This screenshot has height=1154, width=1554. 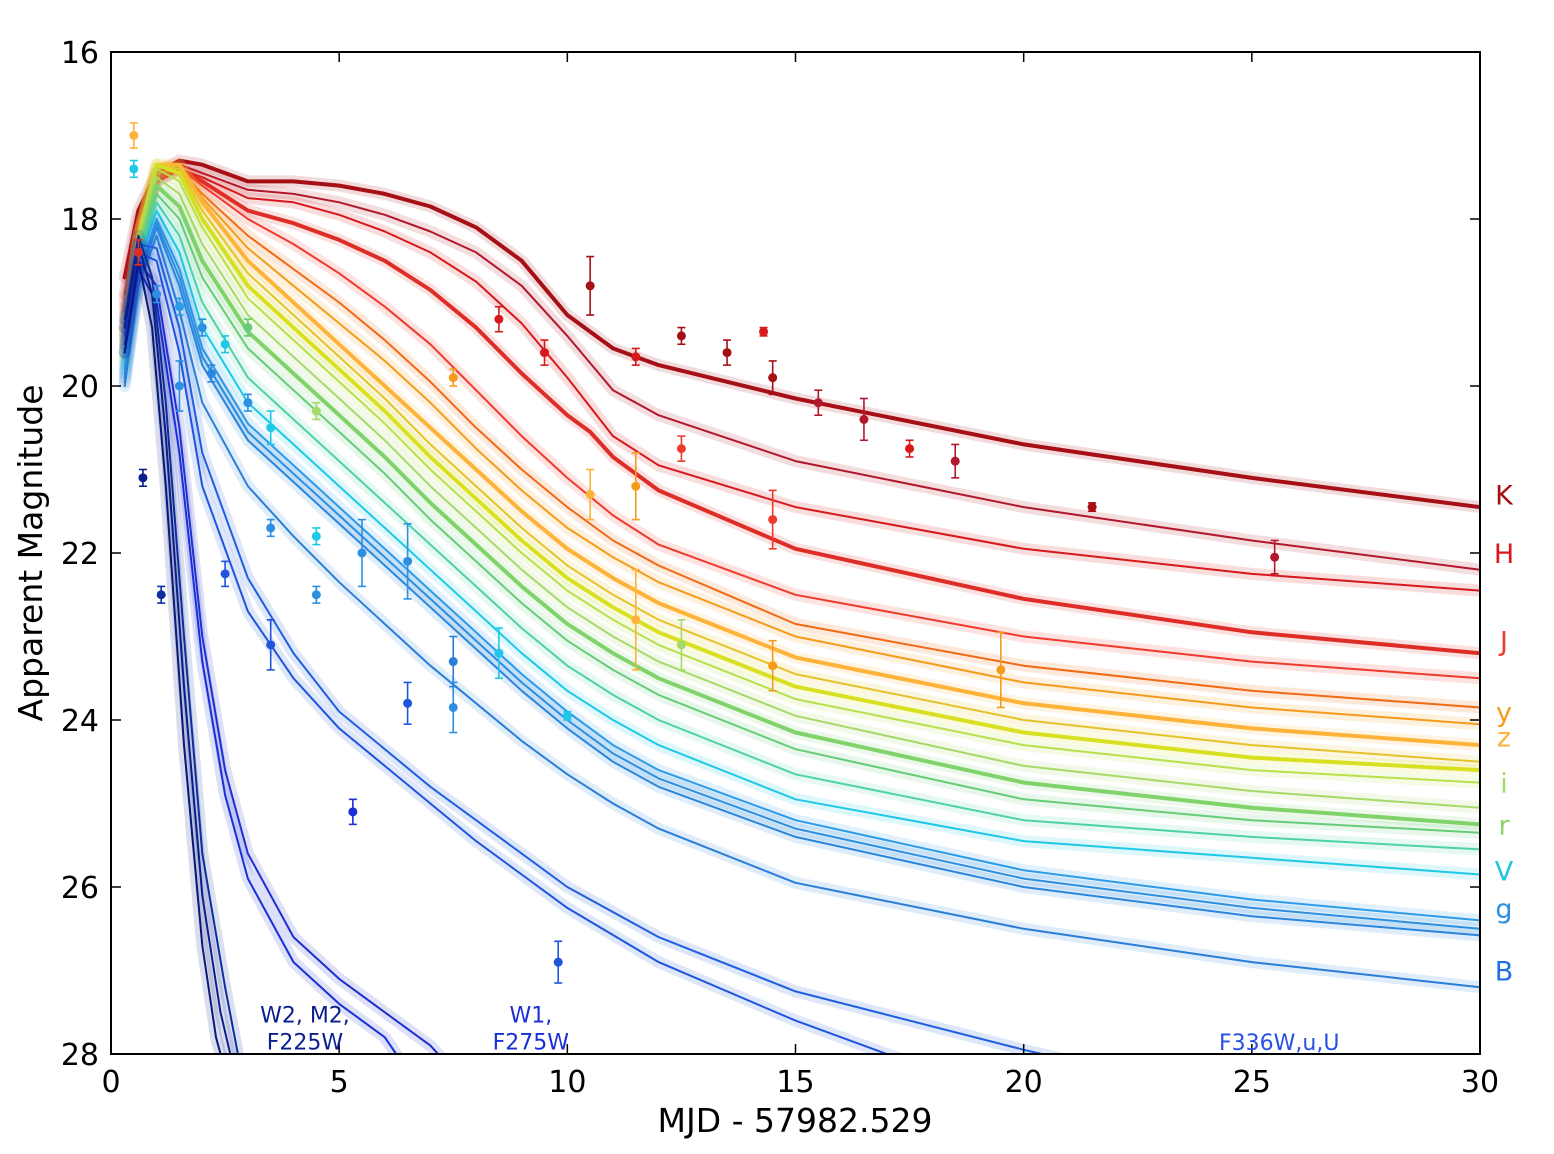 What do you see at coordinates (1279, 1043) in the screenshot?
I see `filter-group-label-line: F336W,u,U` at bounding box center [1279, 1043].